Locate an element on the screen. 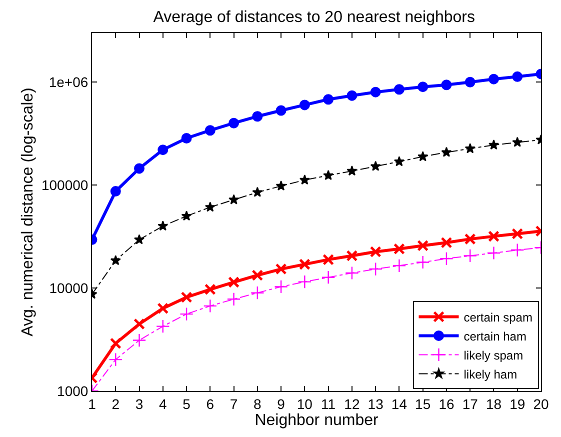 The height and width of the screenshot is (437, 561). y-axis-title: Avg. numerical distance (log-scale) is located at coordinates (27, 212).